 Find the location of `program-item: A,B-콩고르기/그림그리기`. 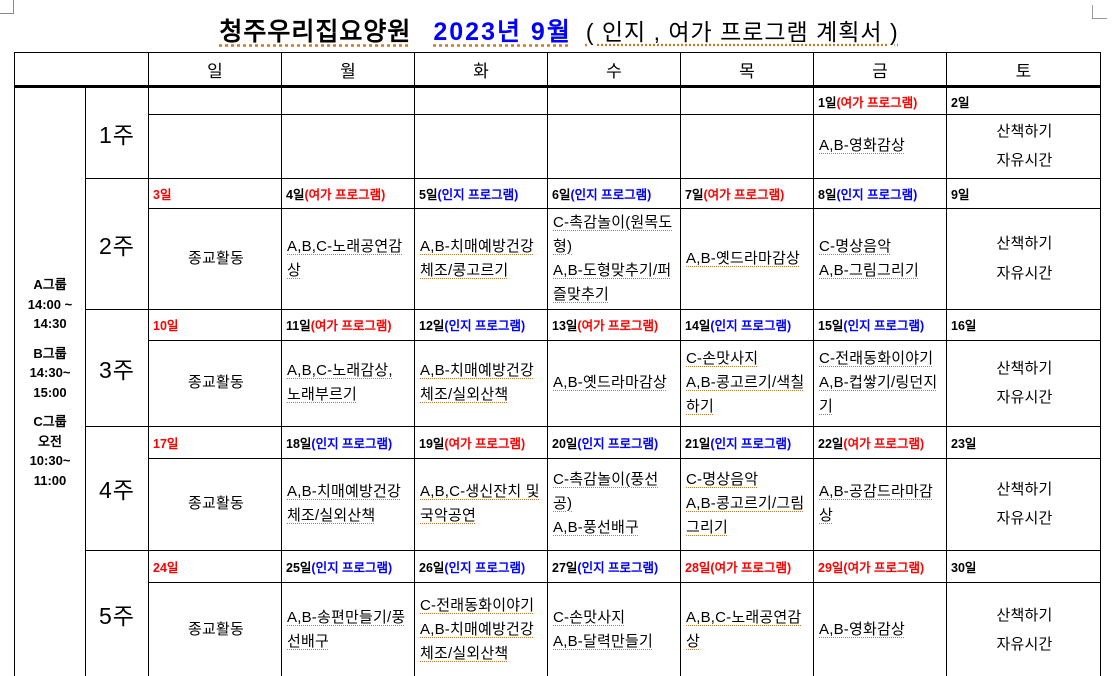

program-item: A,B-콩고르기/그림그리기 is located at coordinates (745, 515).